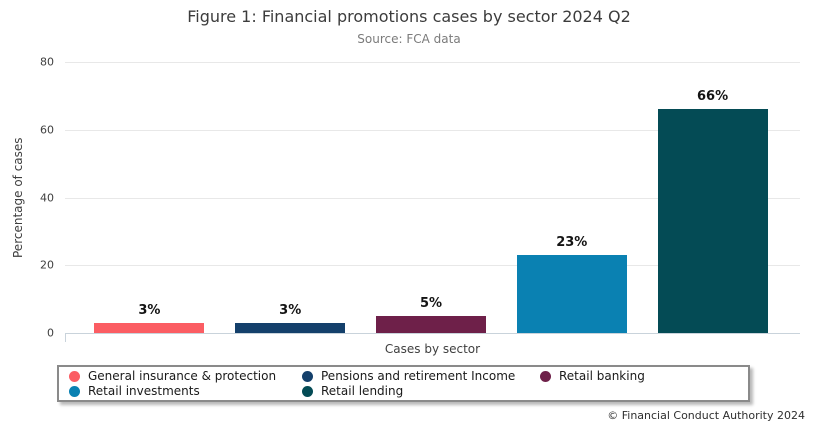 The width and height of the screenshot is (818, 430). Describe the element at coordinates (602, 376) in the screenshot. I see `legend-label: Retail banking` at that location.